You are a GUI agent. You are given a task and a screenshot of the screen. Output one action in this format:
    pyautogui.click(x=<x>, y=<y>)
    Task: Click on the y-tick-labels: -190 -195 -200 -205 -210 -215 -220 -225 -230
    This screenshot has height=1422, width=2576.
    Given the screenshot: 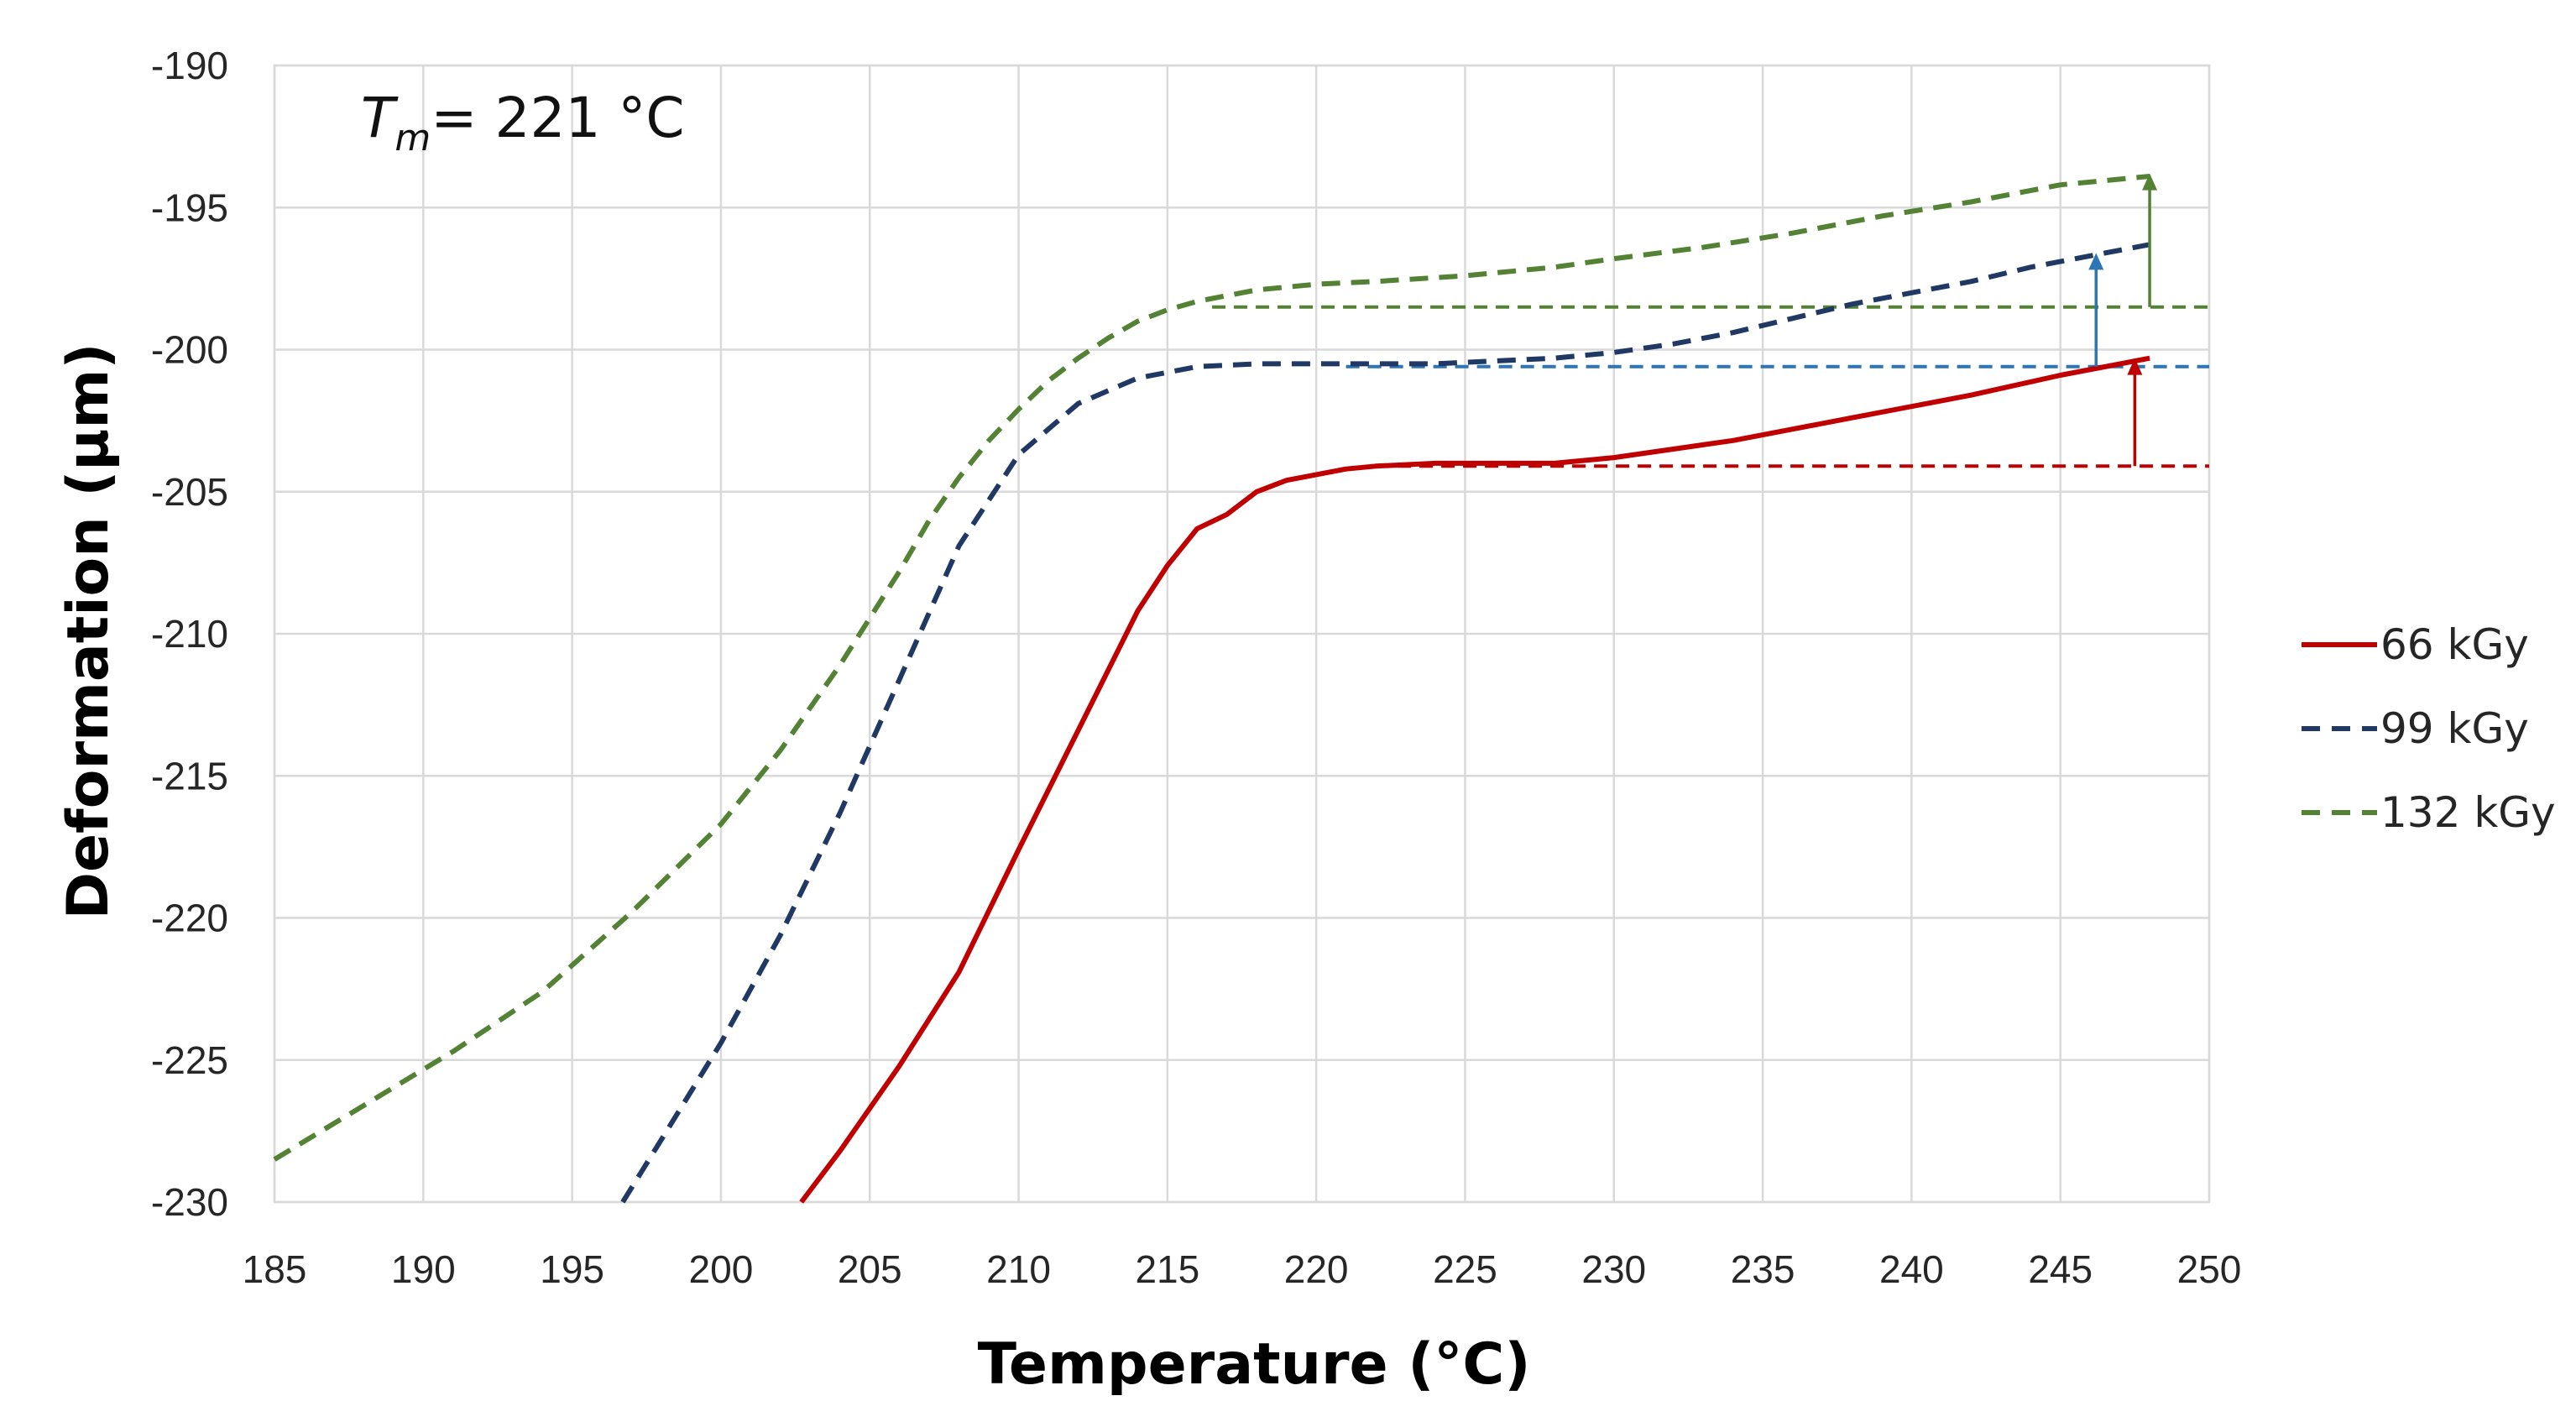 What is the action you would take?
    pyautogui.click(x=189, y=634)
    